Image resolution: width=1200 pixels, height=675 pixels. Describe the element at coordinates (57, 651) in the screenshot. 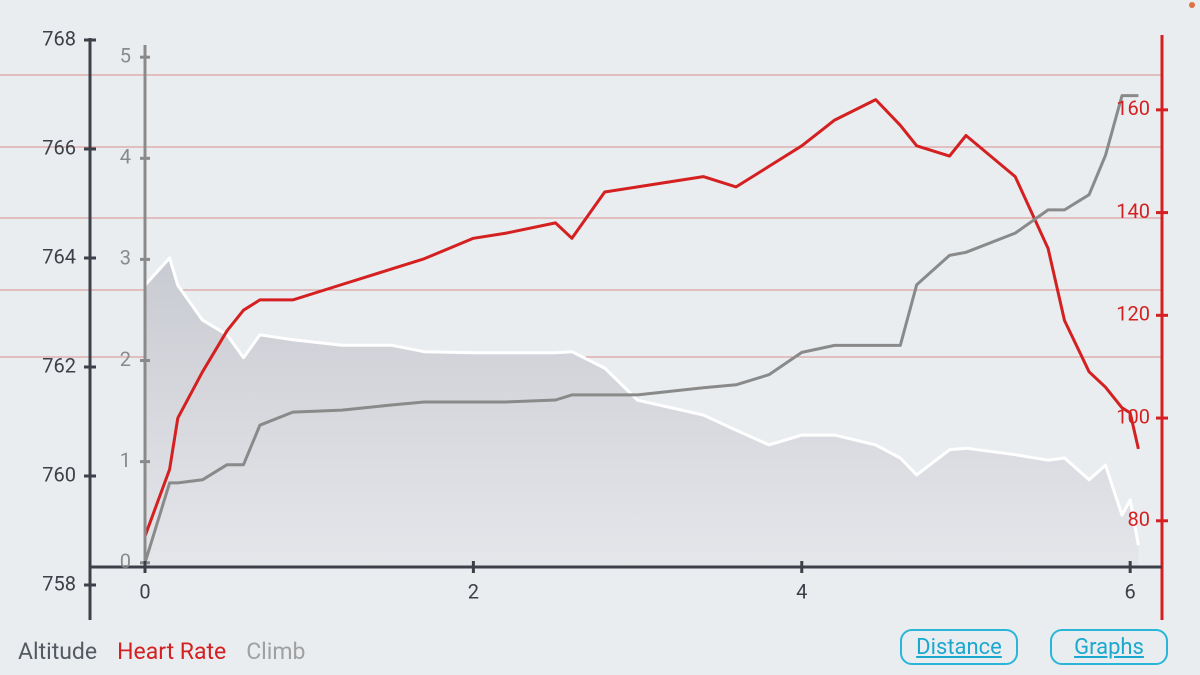

I see `legend-entry: Altitude` at that location.